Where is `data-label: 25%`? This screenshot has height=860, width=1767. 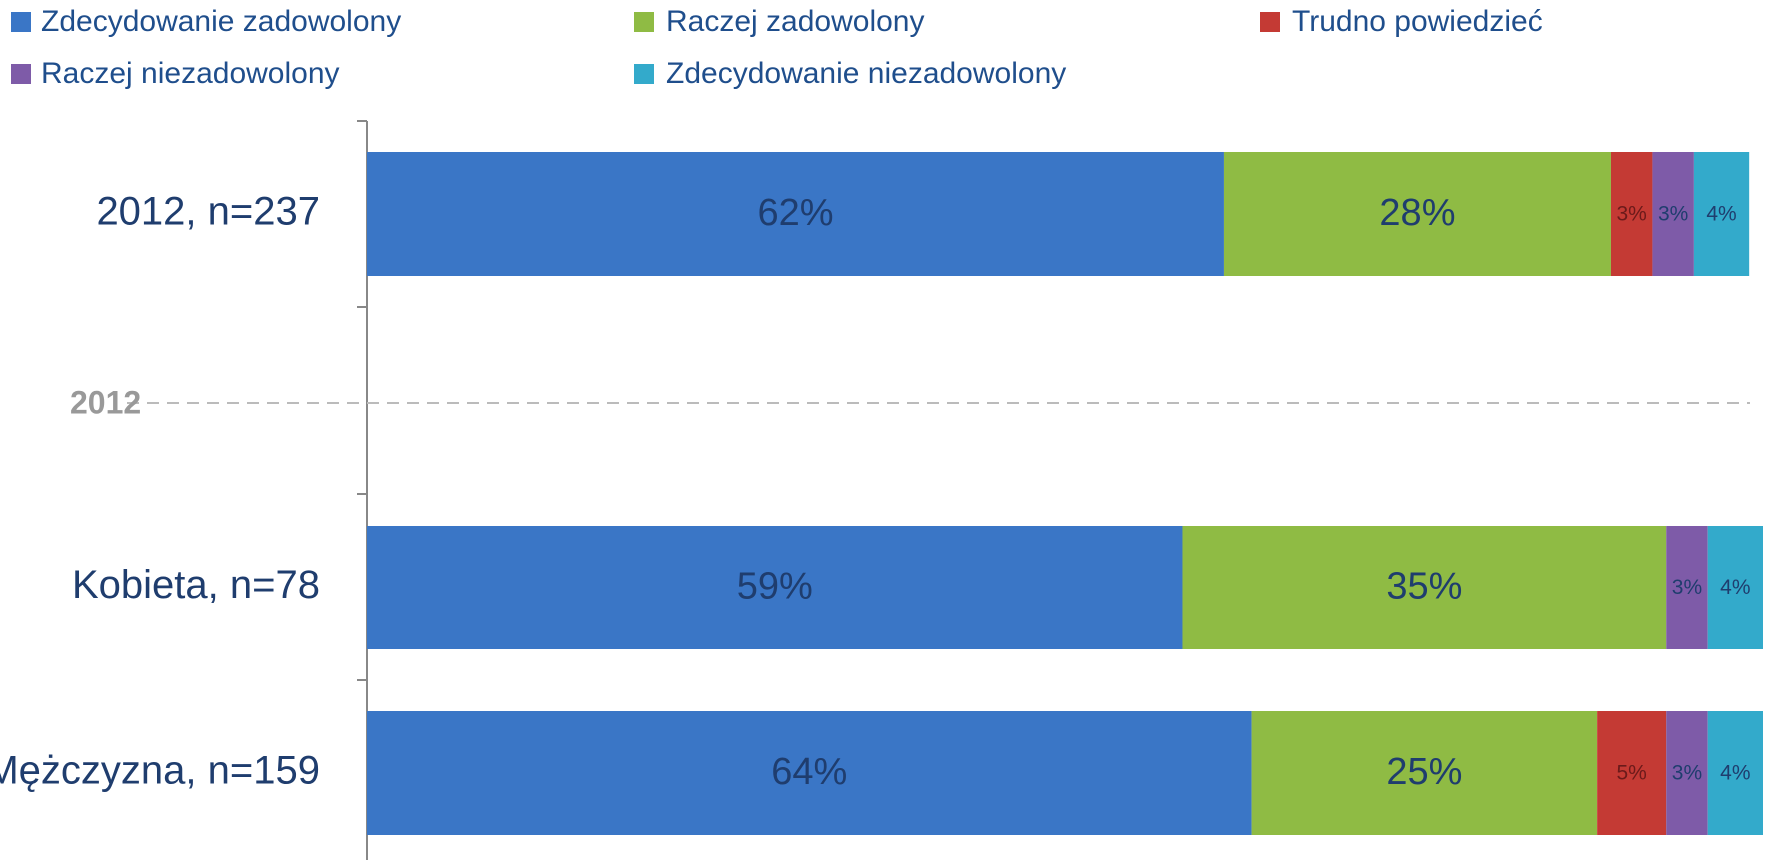 data-label: 25% is located at coordinates (1424, 772).